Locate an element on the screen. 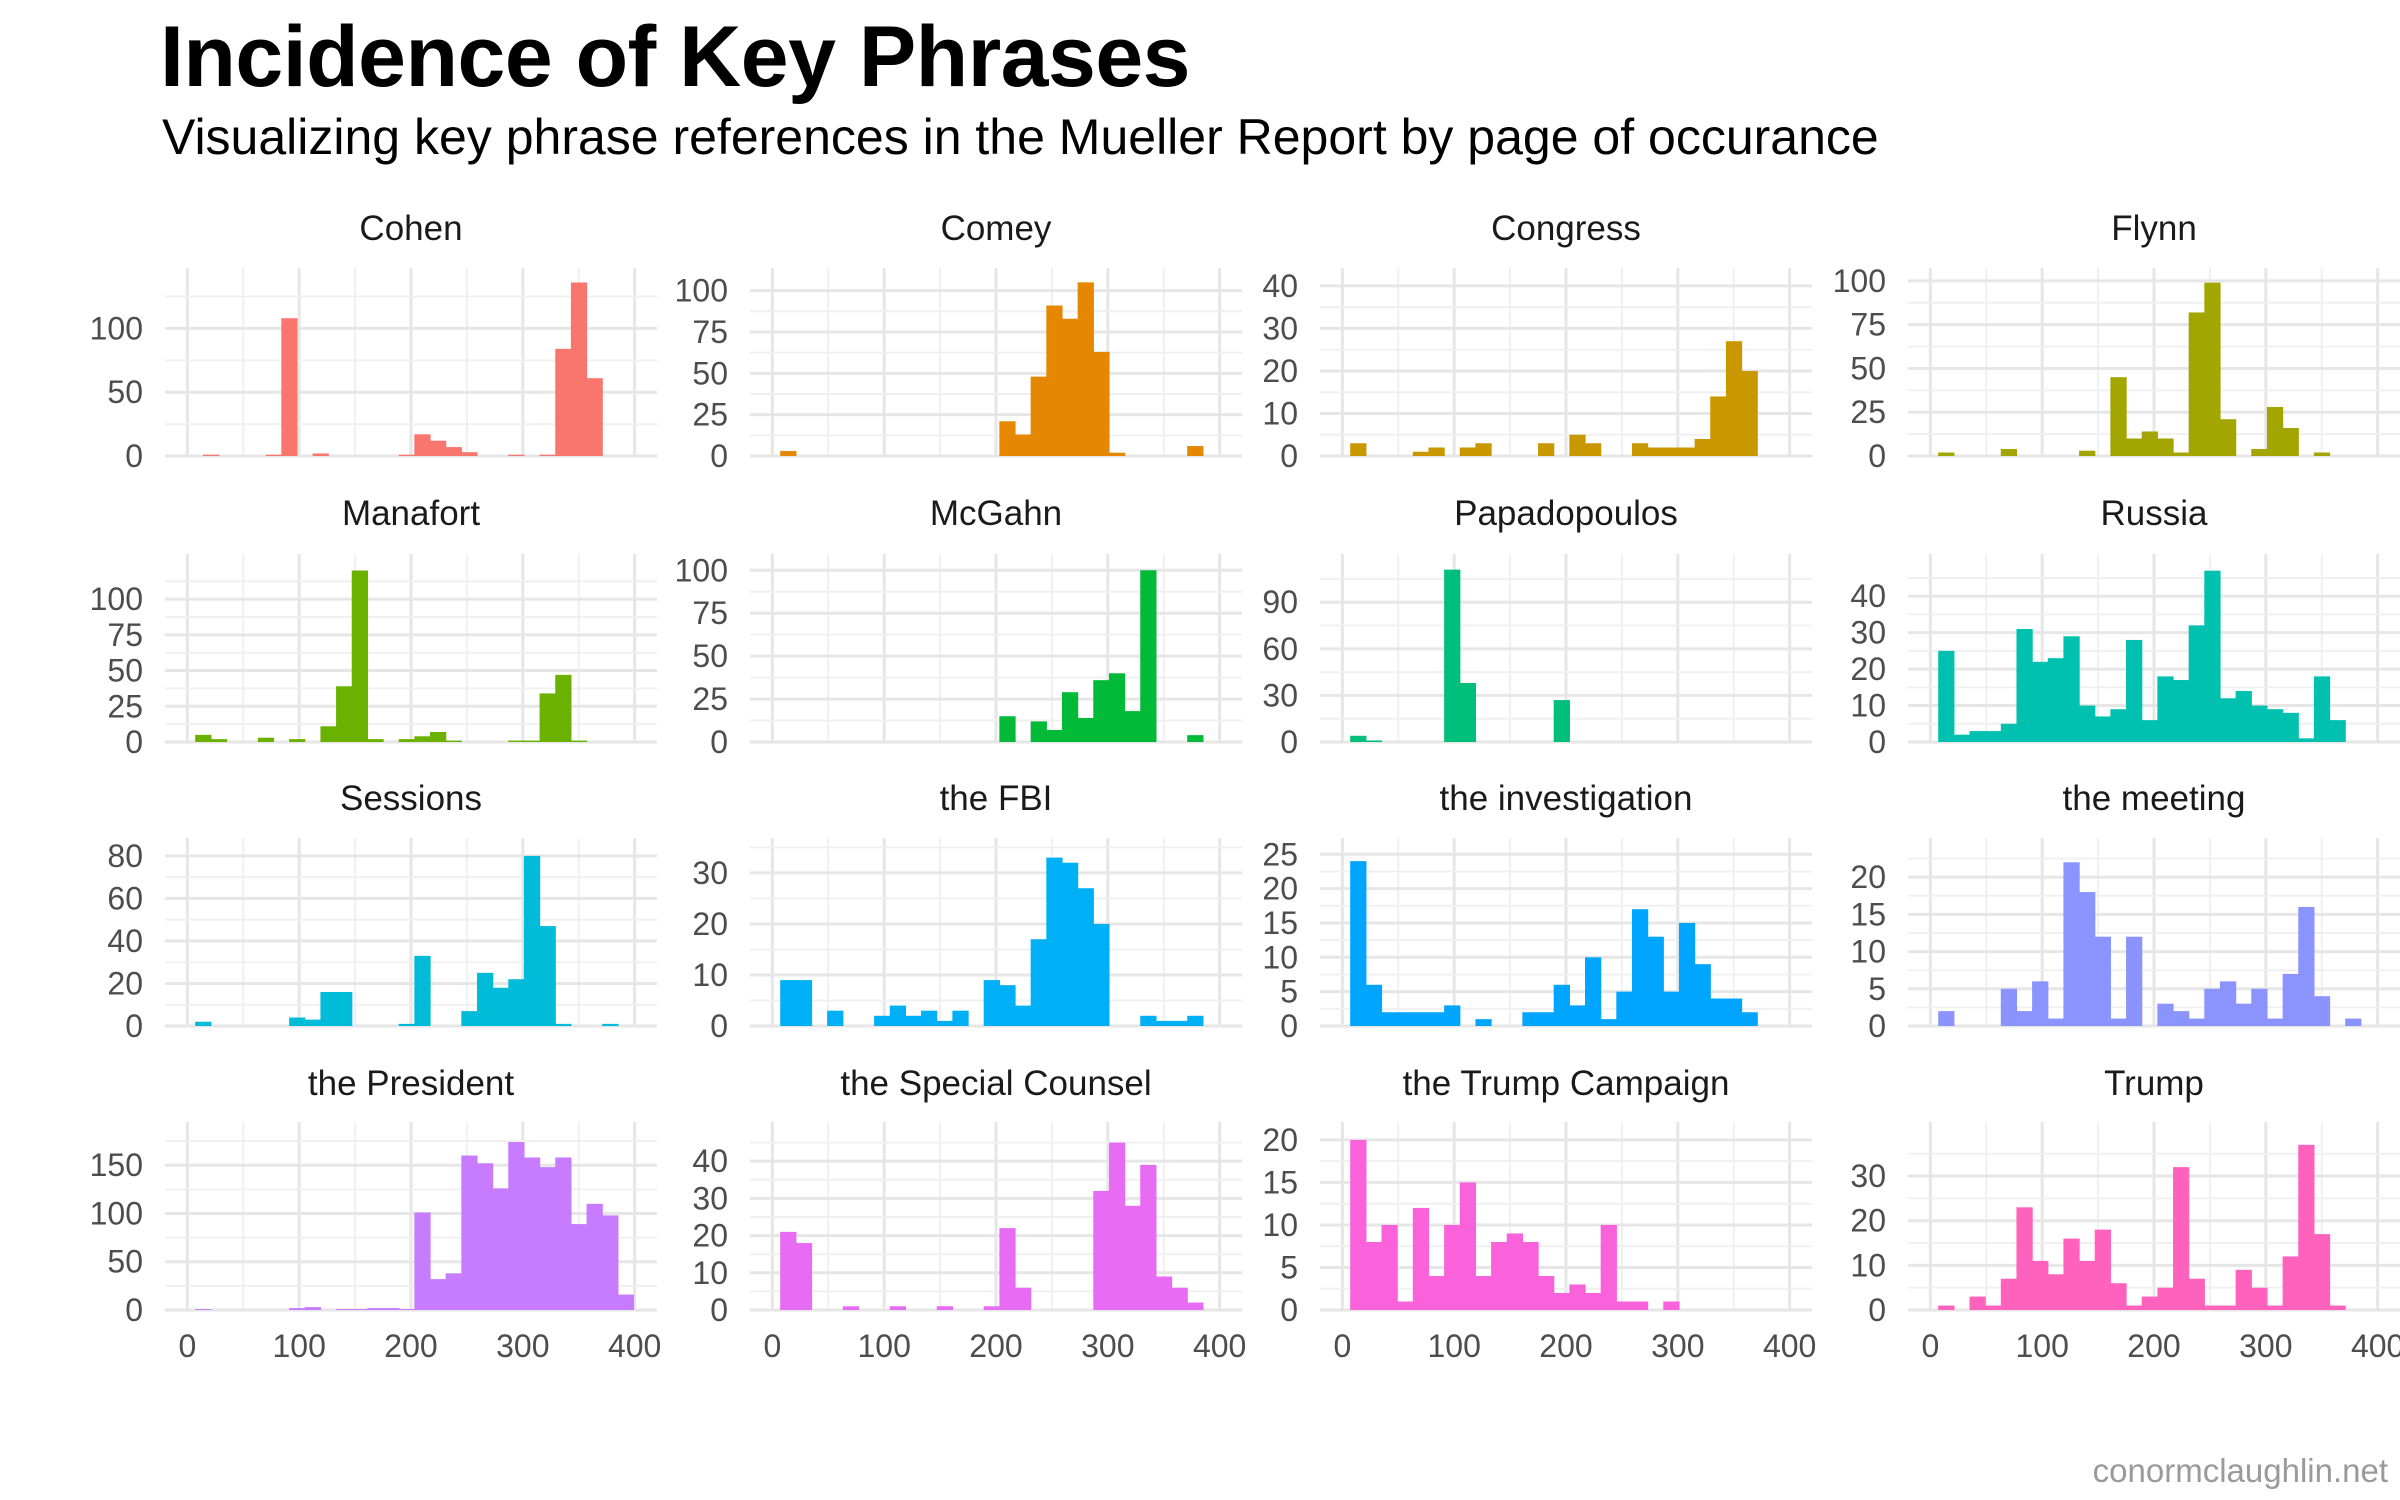  facet-label: the FBI is located at coordinates (996, 798).